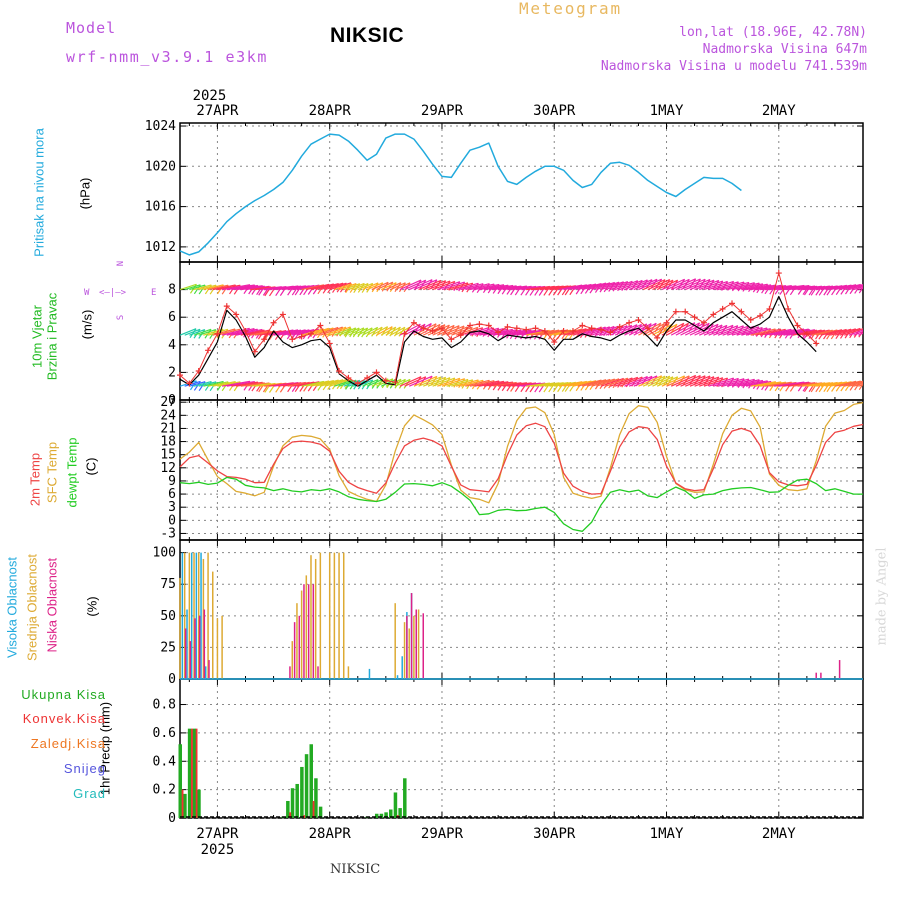 This screenshot has width=900, height=900. Describe the element at coordinates (498, 341) in the screenshot. I see `wind-speed-line` at that location.